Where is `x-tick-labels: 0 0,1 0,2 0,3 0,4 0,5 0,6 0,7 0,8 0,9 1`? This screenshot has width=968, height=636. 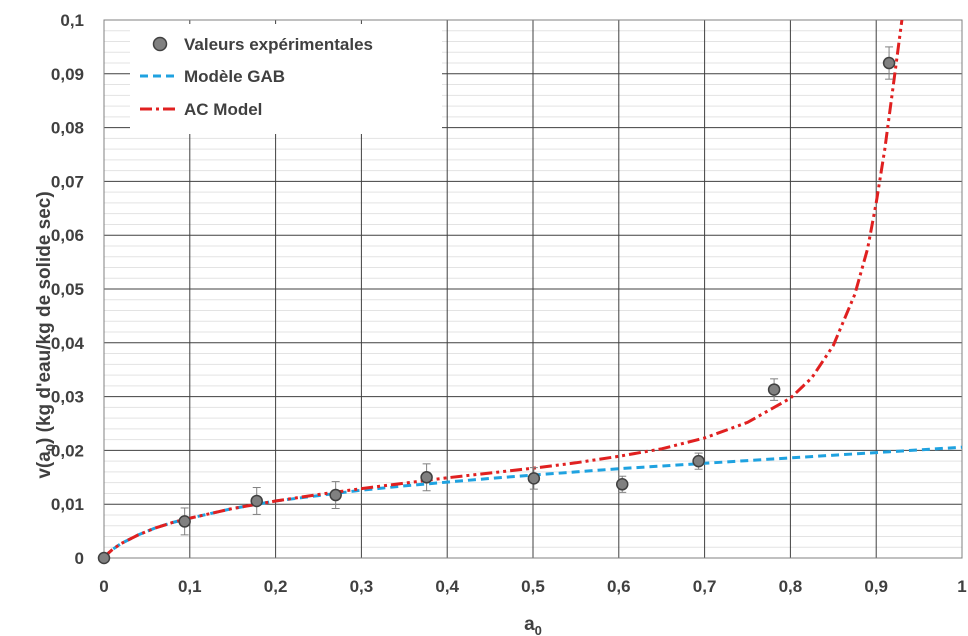
x-tick-labels: 0 0,1 0,2 0,3 0,4 0,5 0,6 0,7 0,8 0,9 1 is located at coordinates (532, 586).